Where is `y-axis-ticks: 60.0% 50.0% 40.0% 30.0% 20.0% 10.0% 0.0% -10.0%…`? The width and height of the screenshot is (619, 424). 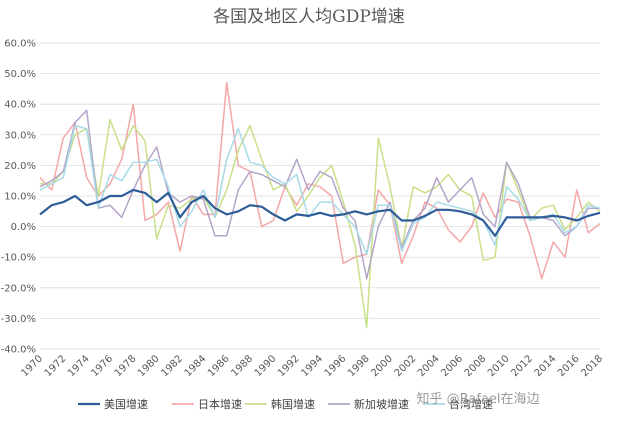 y-axis-ticks: 60.0% 50.0% 40.0% 30.0% 20.0% 10.0% 0.0% -10.0%… is located at coordinates (18, 197).